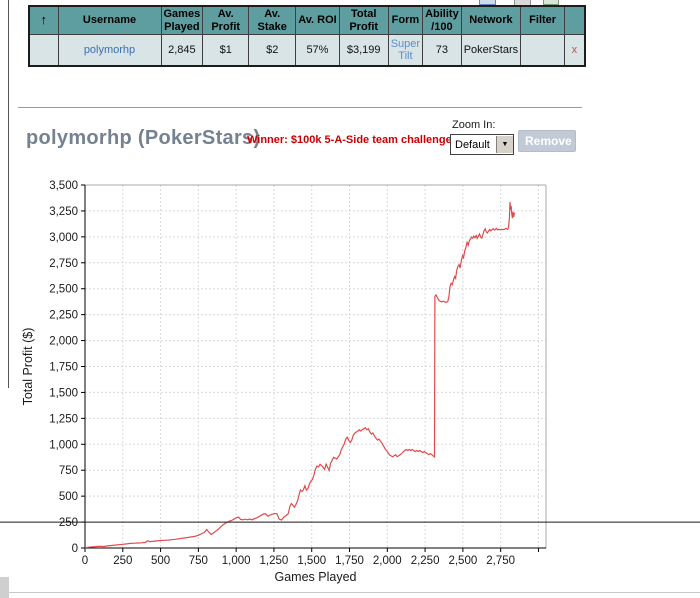 The width and height of the screenshot is (700, 598). Describe the element at coordinates (487, 2) in the screenshot. I see `blue-panel-icon` at that location.